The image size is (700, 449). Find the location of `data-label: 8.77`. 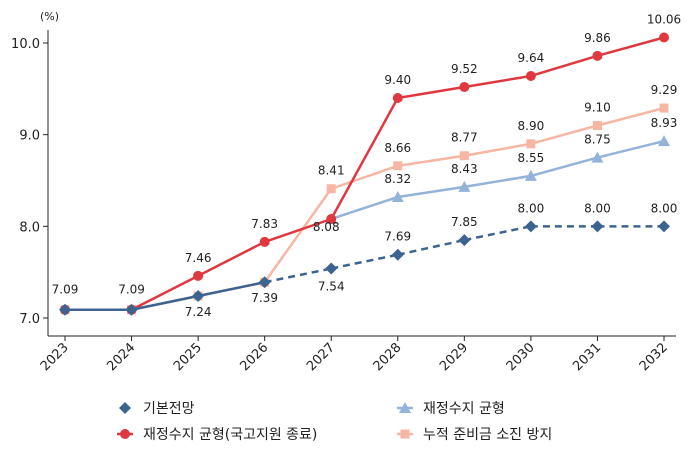

data-label: 8.77 is located at coordinates (464, 138).